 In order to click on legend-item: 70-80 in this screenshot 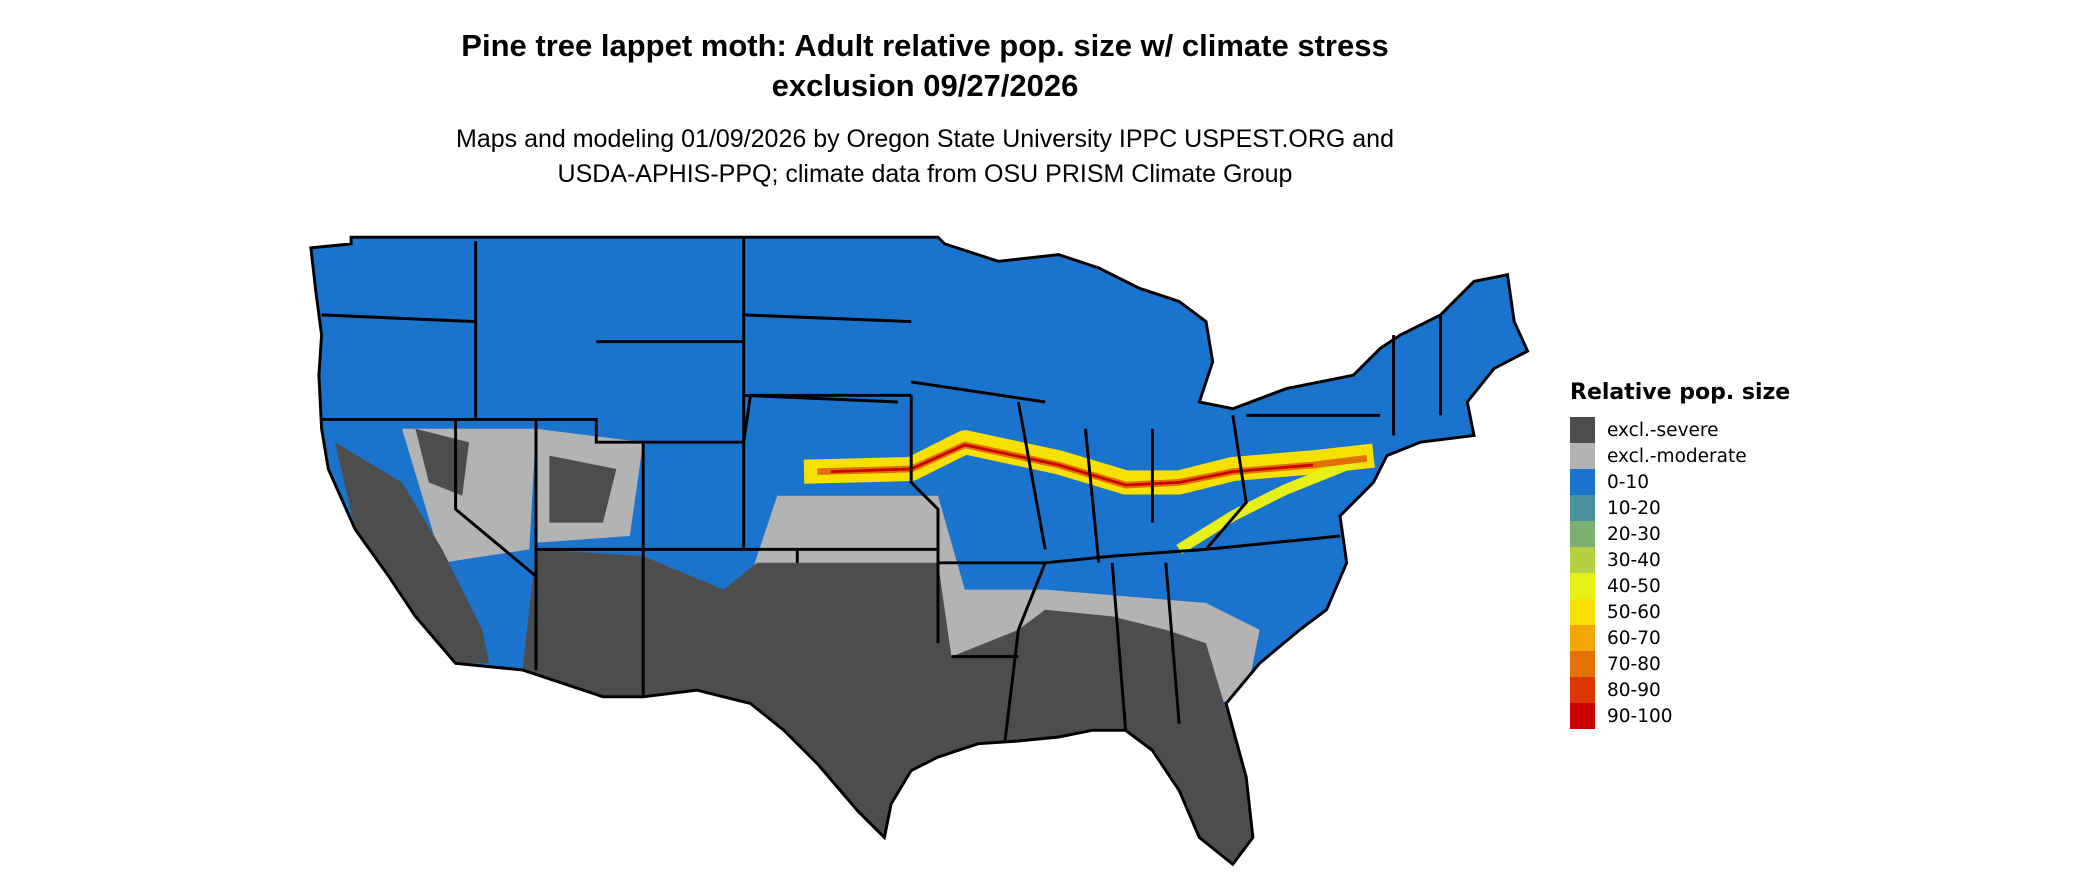, I will do `click(1680, 664)`.